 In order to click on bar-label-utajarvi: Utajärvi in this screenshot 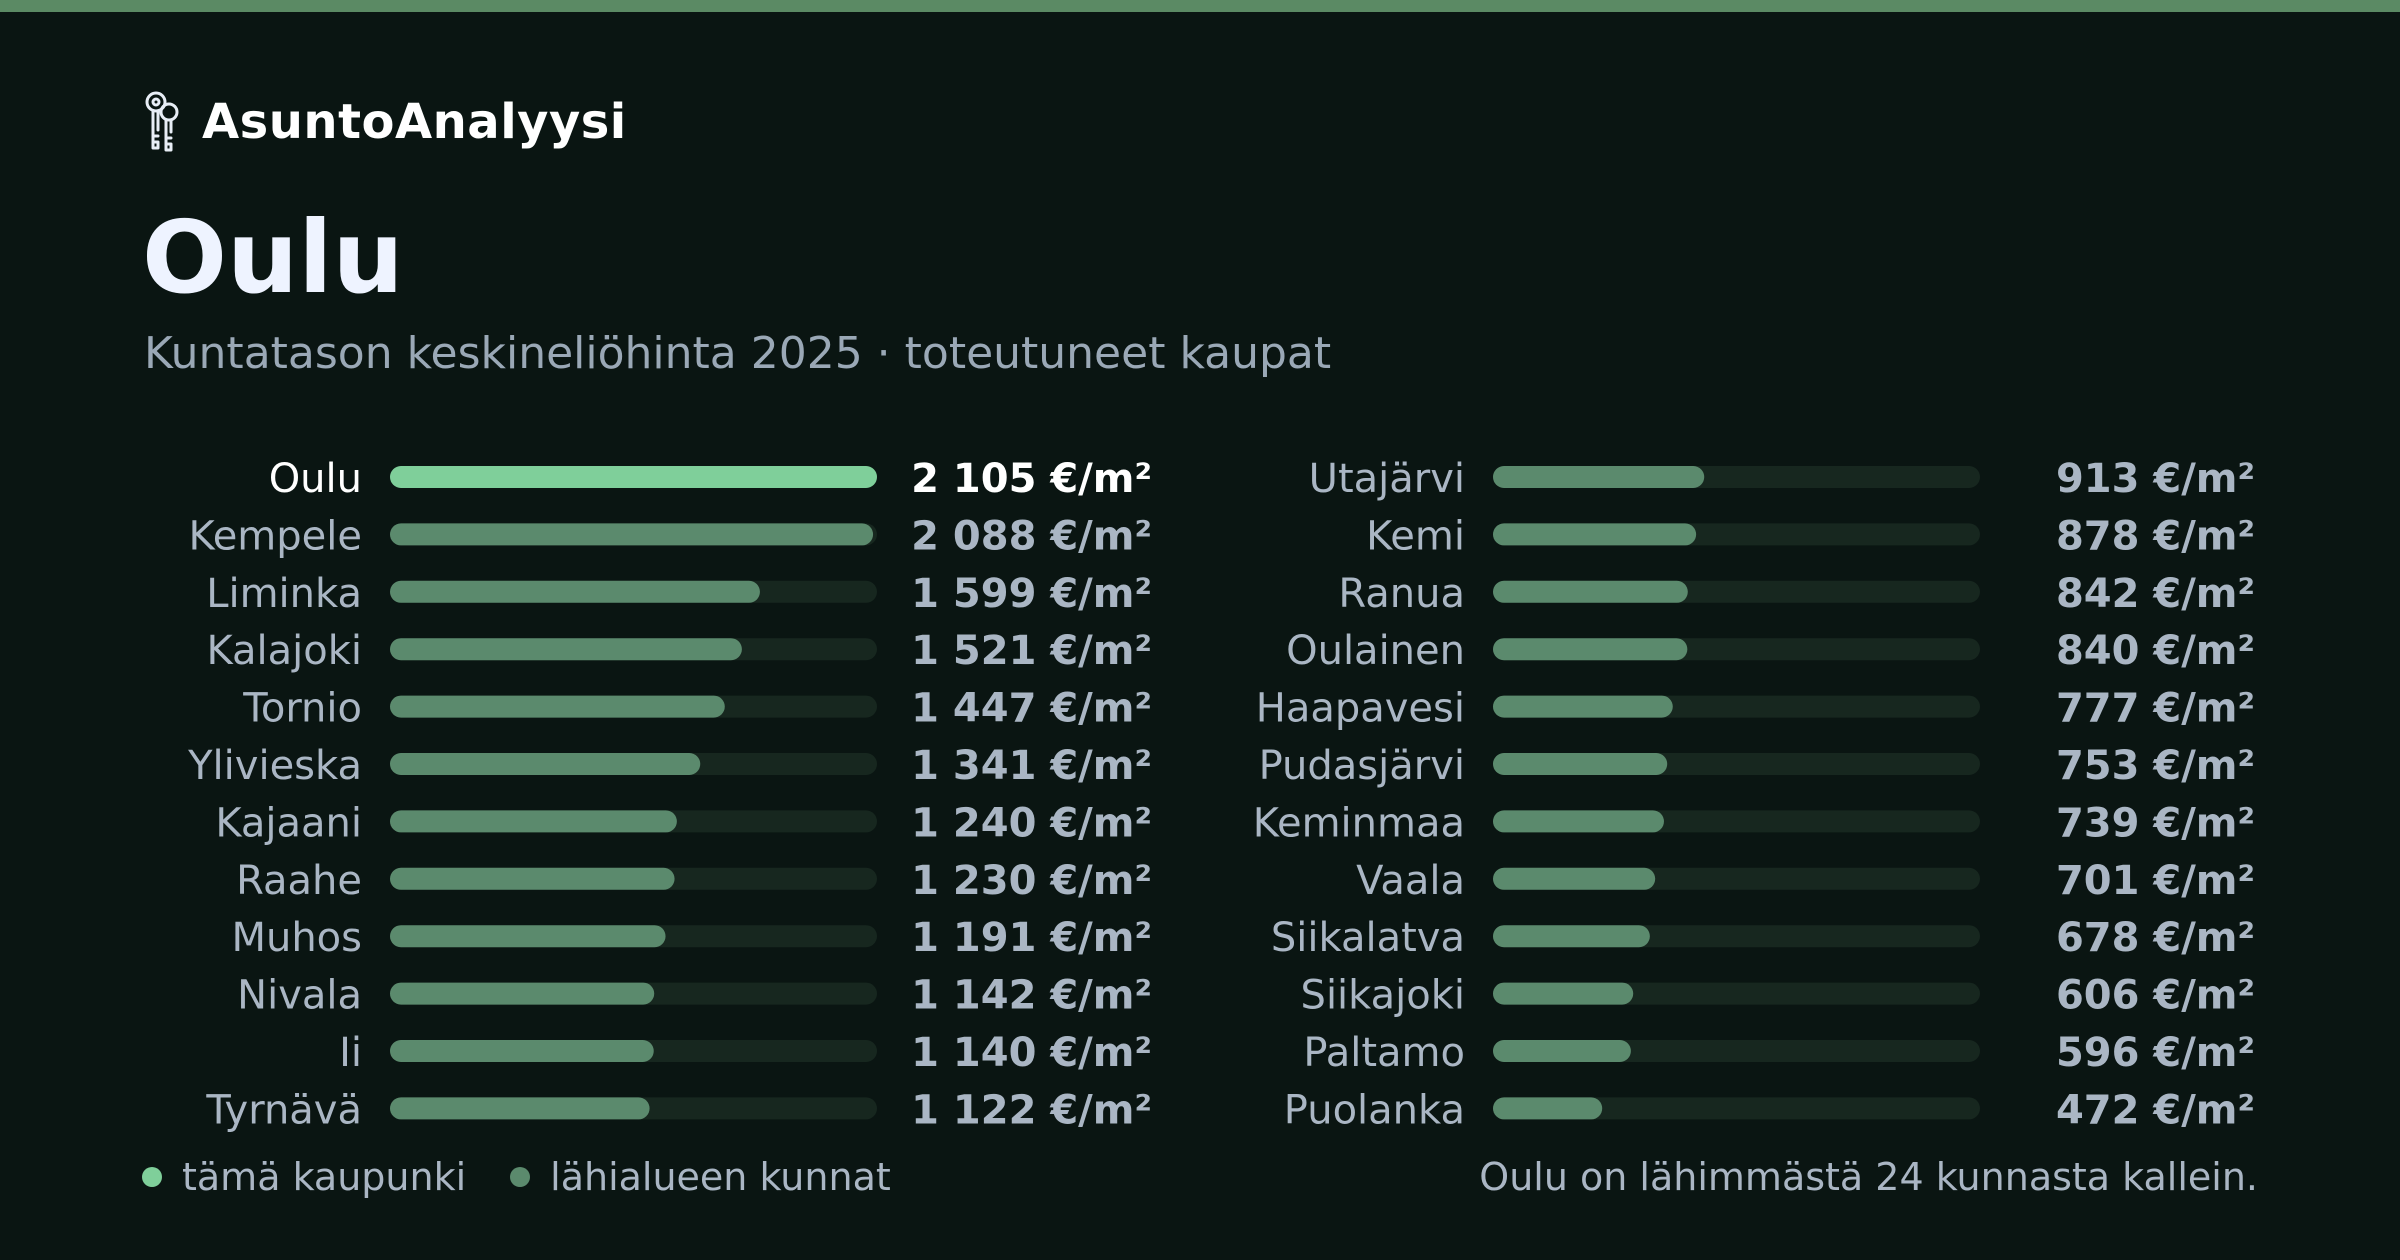, I will do `click(1387, 479)`.